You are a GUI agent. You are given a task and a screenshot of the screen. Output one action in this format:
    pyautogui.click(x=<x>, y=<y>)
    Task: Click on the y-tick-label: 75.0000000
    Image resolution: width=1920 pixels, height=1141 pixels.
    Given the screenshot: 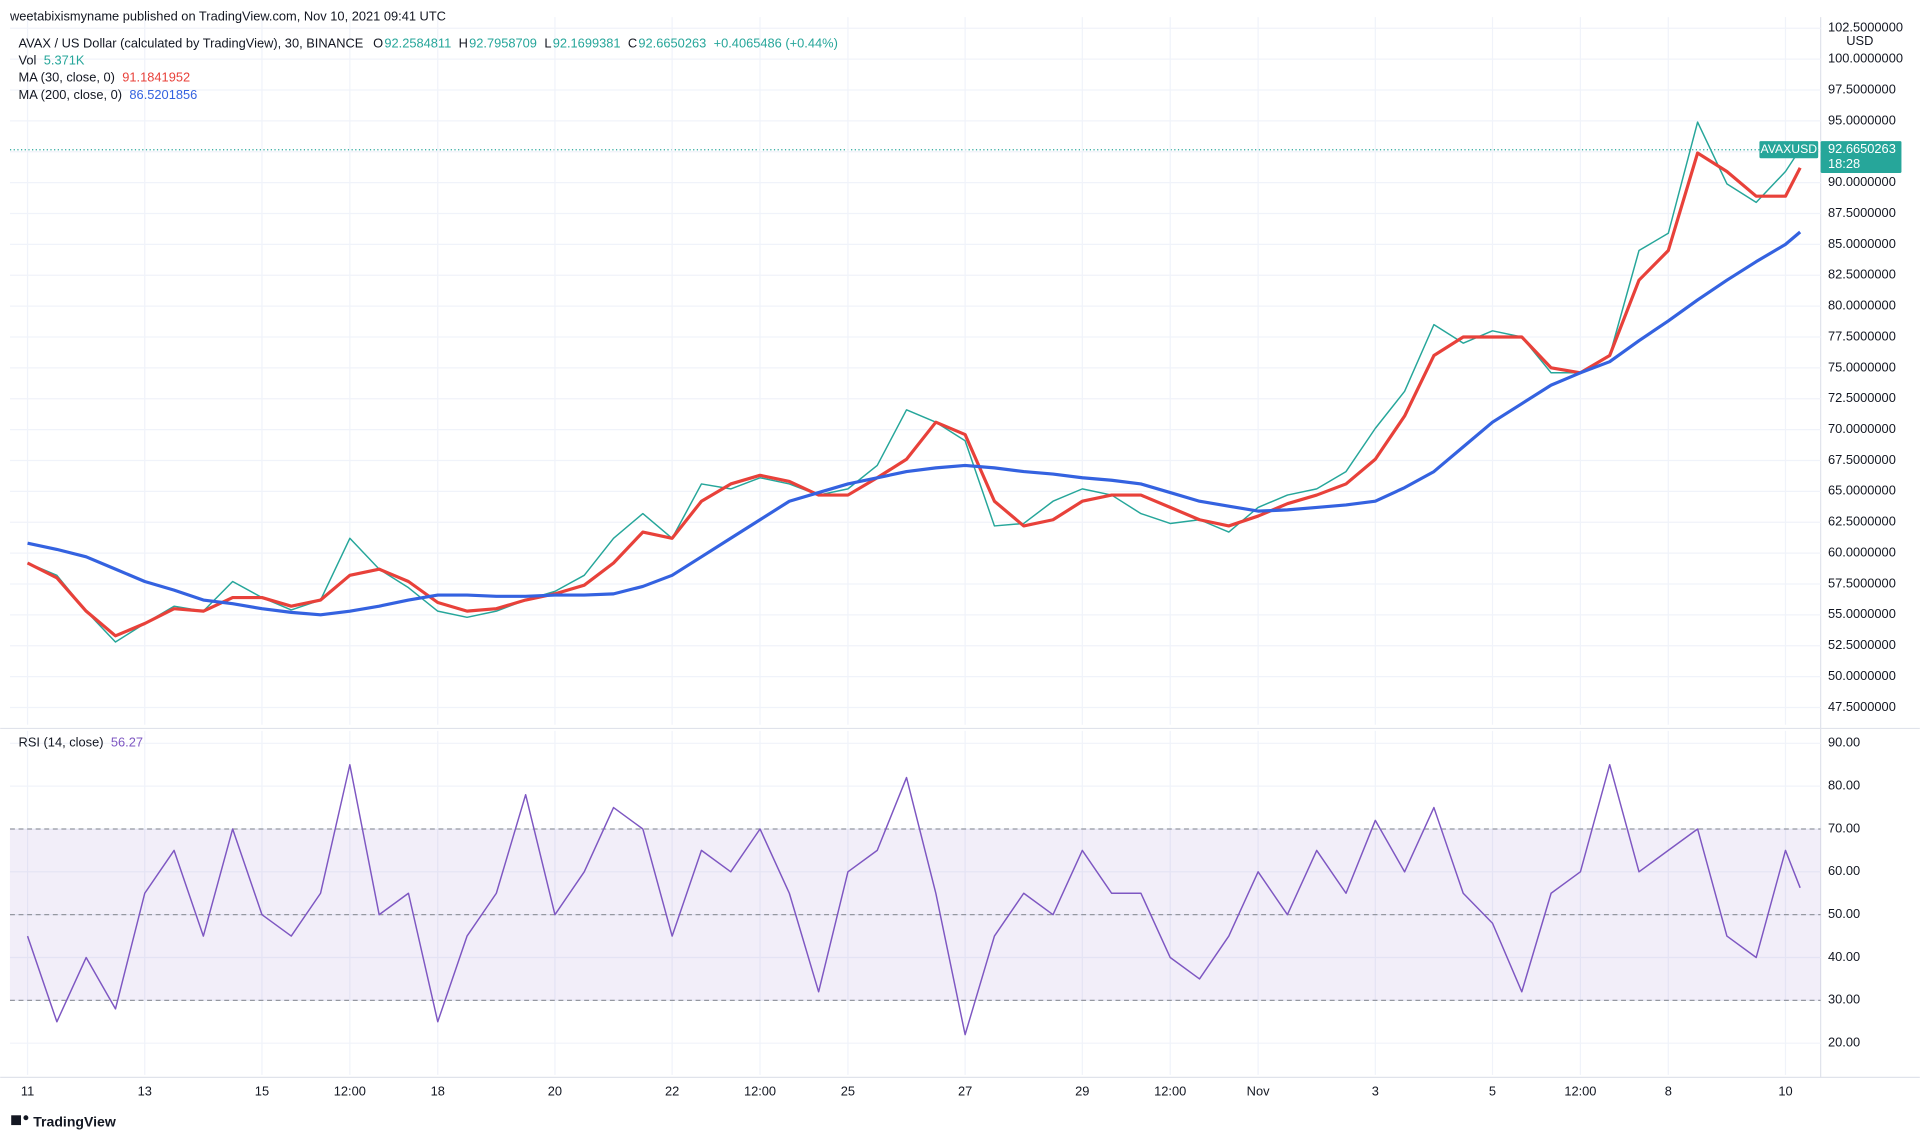 What is the action you would take?
    pyautogui.click(x=1862, y=366)
    